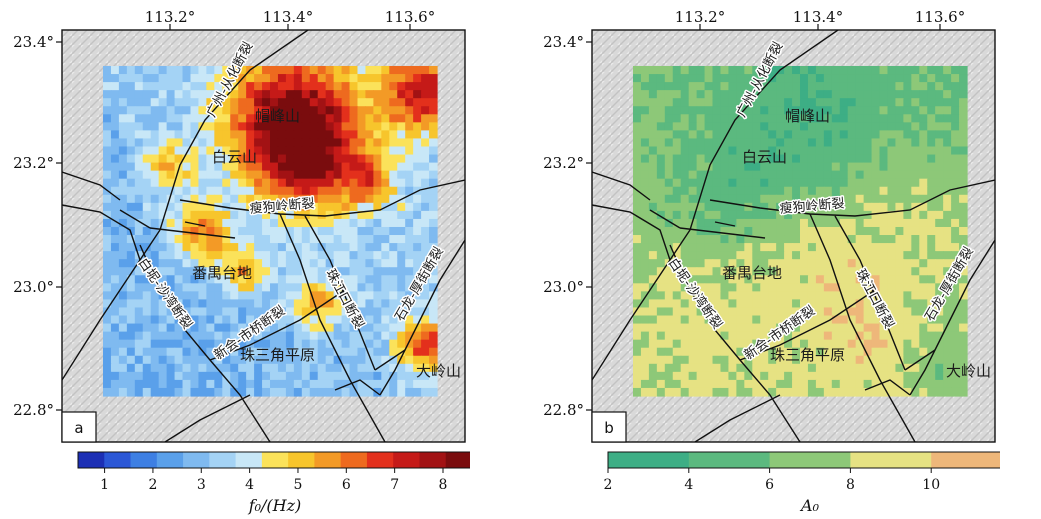 Image resolution: width=1041 pixels, height=519 pixels. What do you see at coordinates (273, 483) in the screenshot?
I see `colorbar: 1 2 3 4 5 6 7 8 f₀/(Hz)` at bounding box center [273, 483].